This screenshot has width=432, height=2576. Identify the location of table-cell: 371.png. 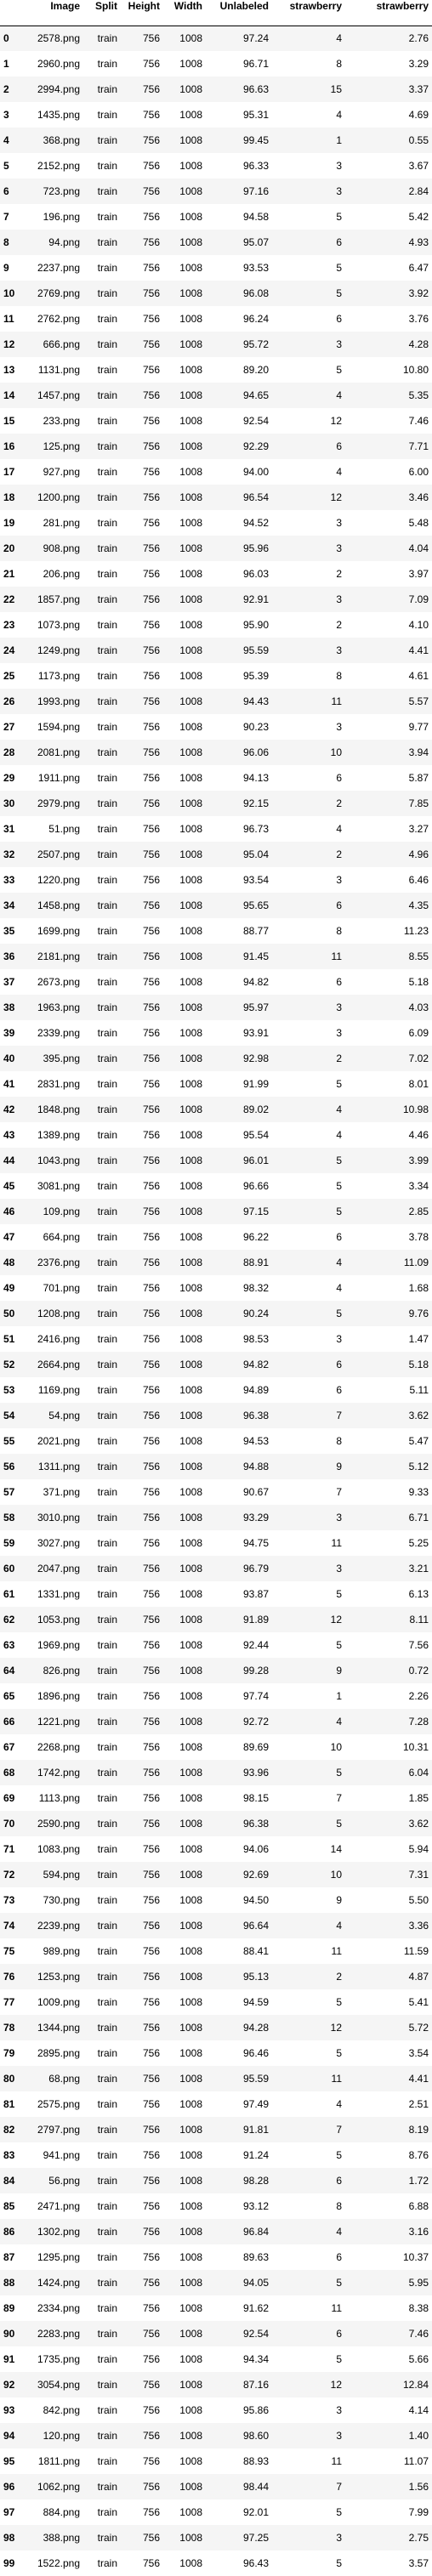
(61, 1492).